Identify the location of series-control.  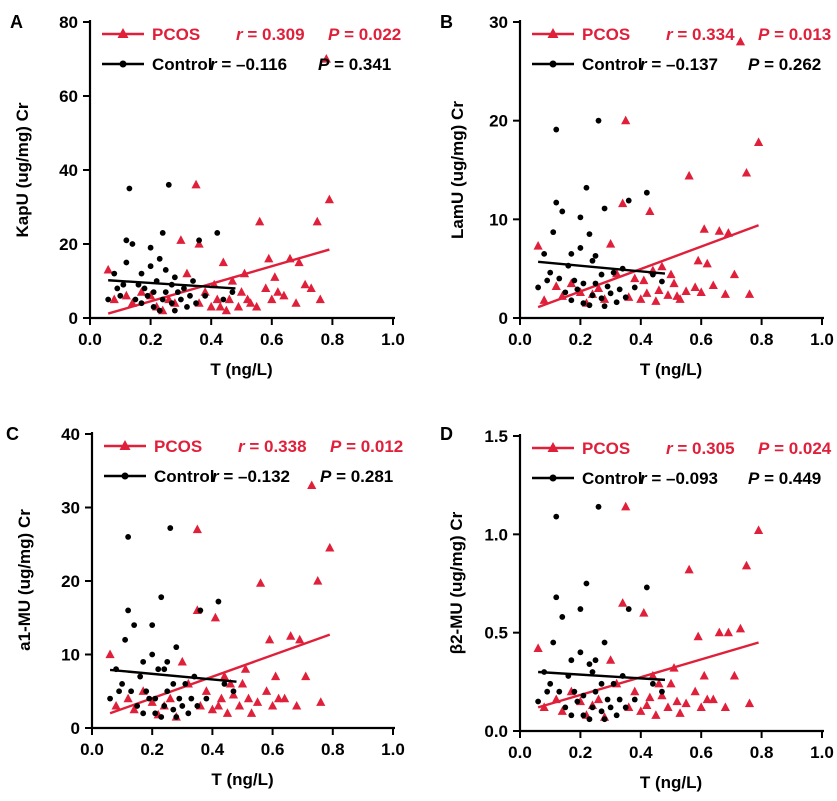
(600, 213).